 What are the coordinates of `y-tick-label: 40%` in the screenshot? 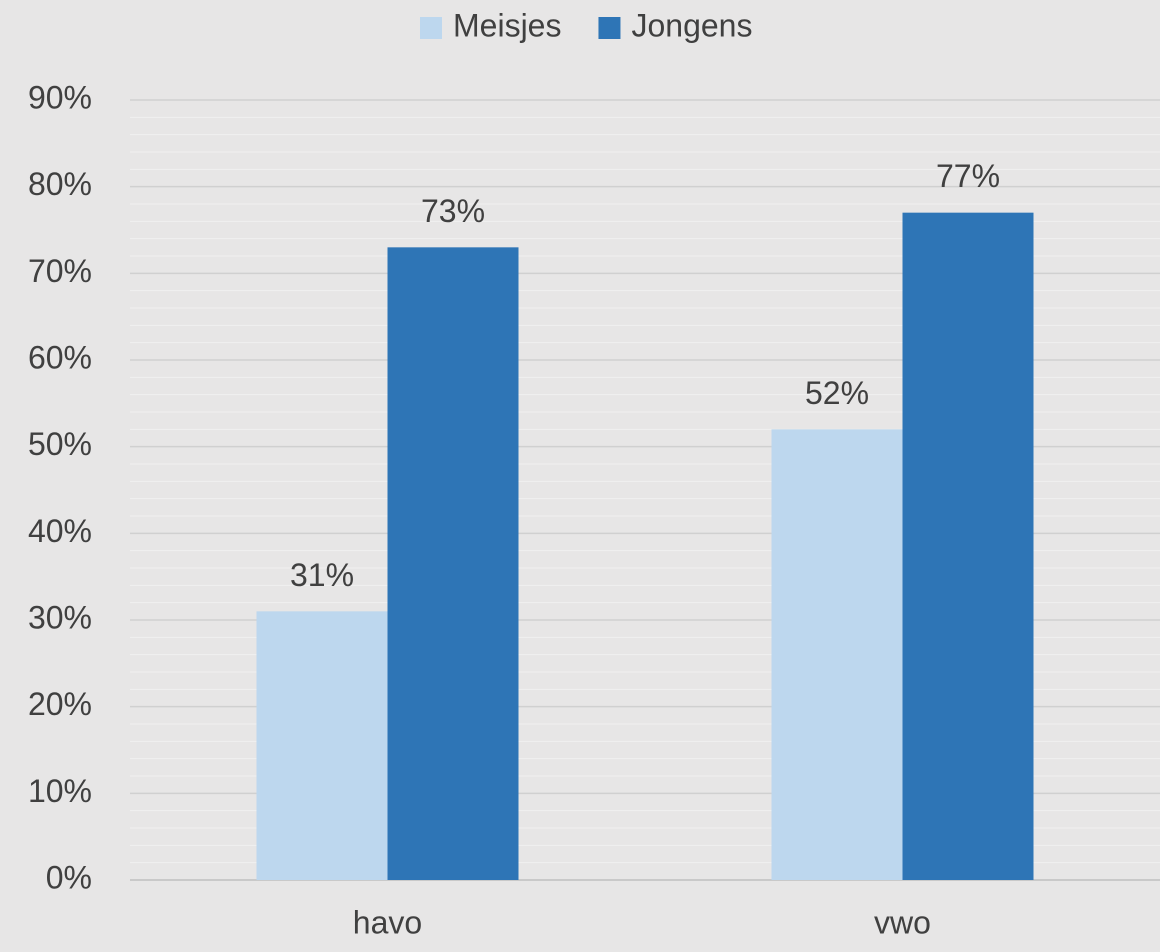 It's located at (60, 531).